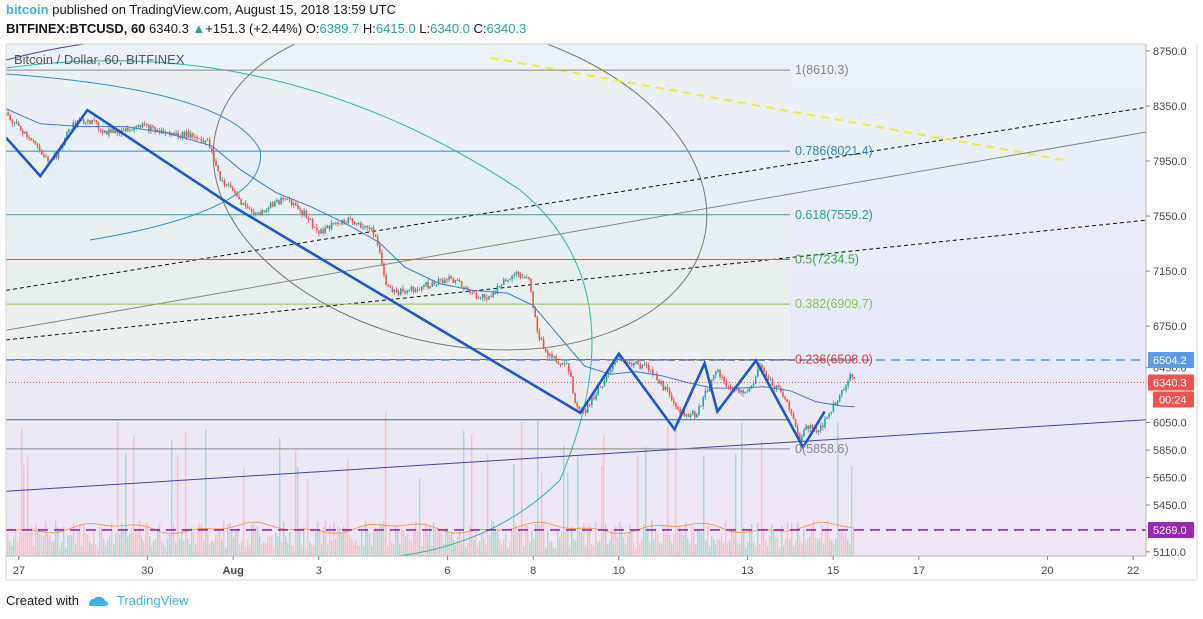 This screenshot has width=1203, height=619. Describe the element at coordinates (27, 9) in the screenshot. I see `author-name: bitcoin` at that location.